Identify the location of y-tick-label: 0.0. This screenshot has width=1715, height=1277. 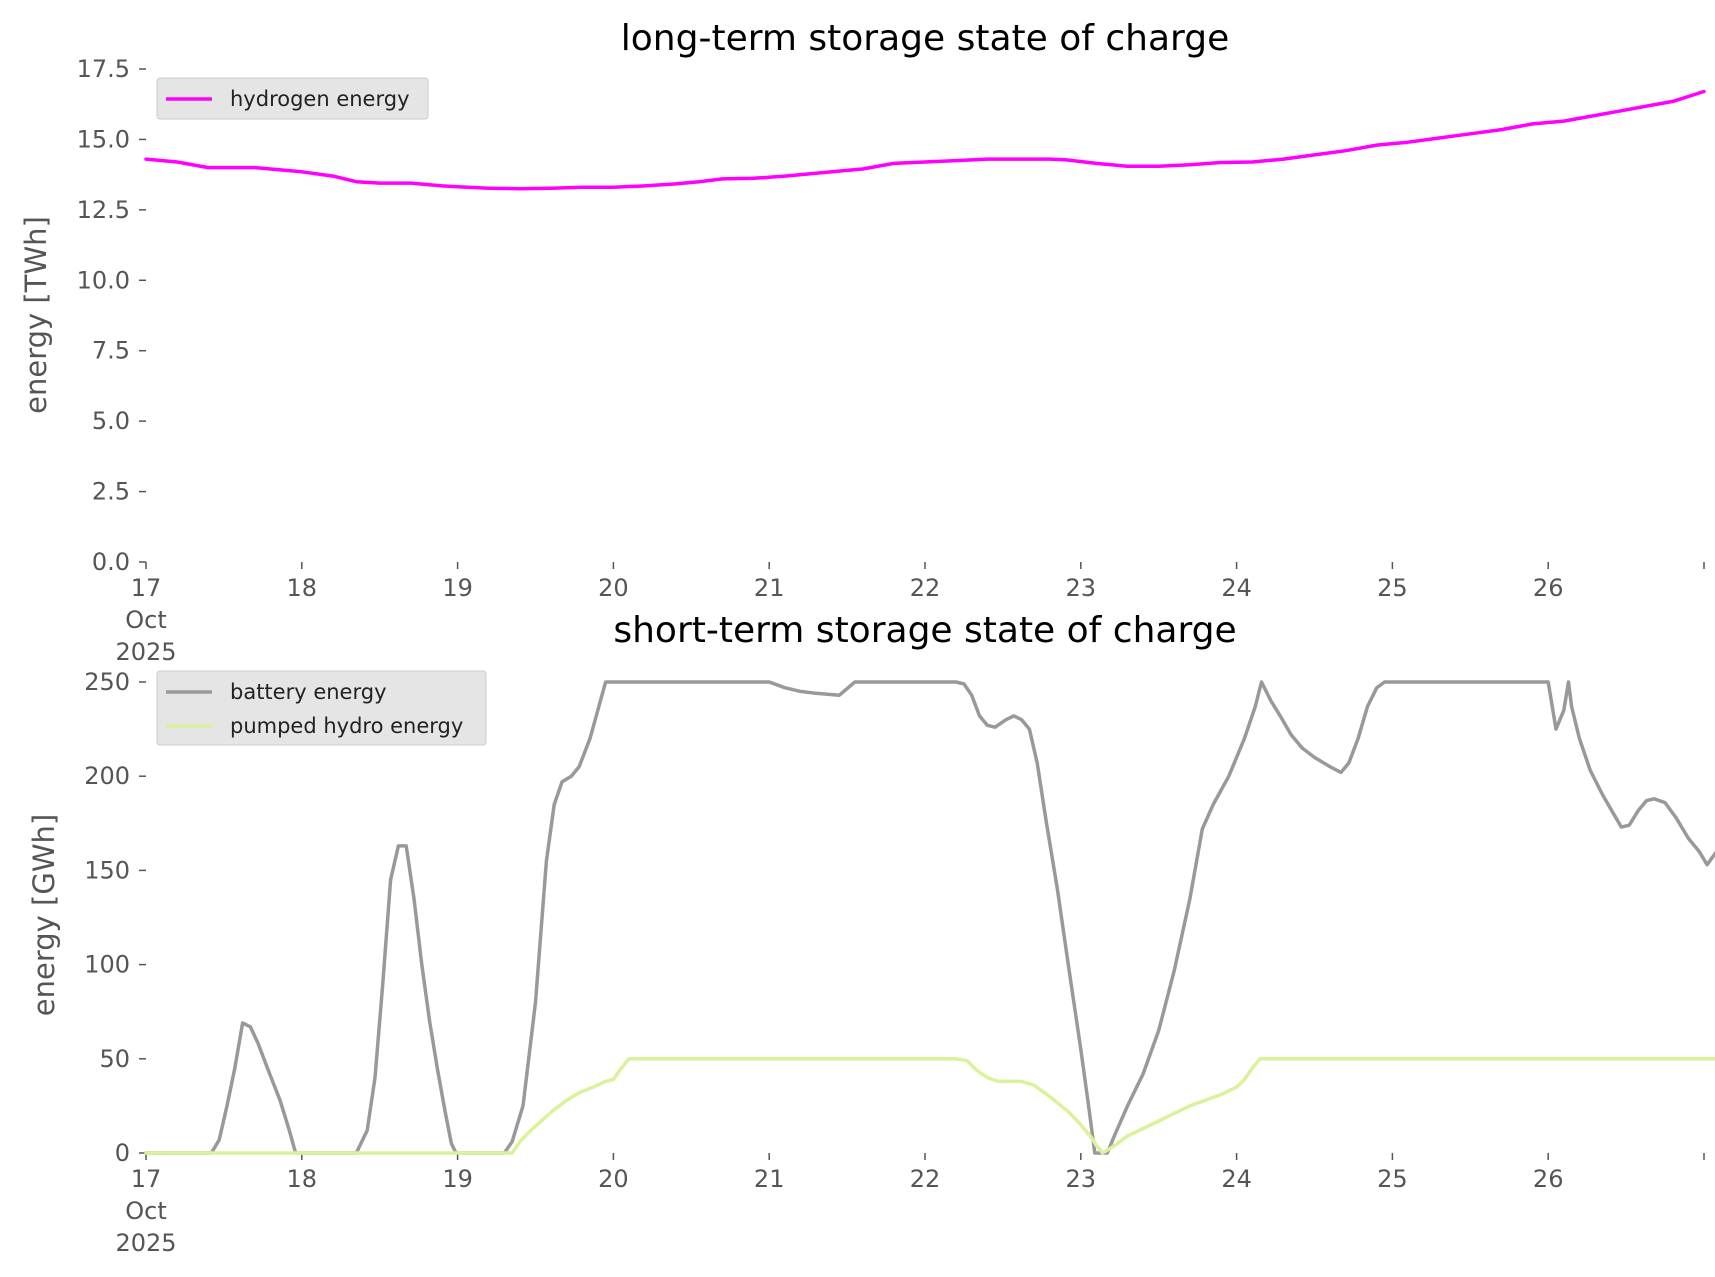
(111, 562).